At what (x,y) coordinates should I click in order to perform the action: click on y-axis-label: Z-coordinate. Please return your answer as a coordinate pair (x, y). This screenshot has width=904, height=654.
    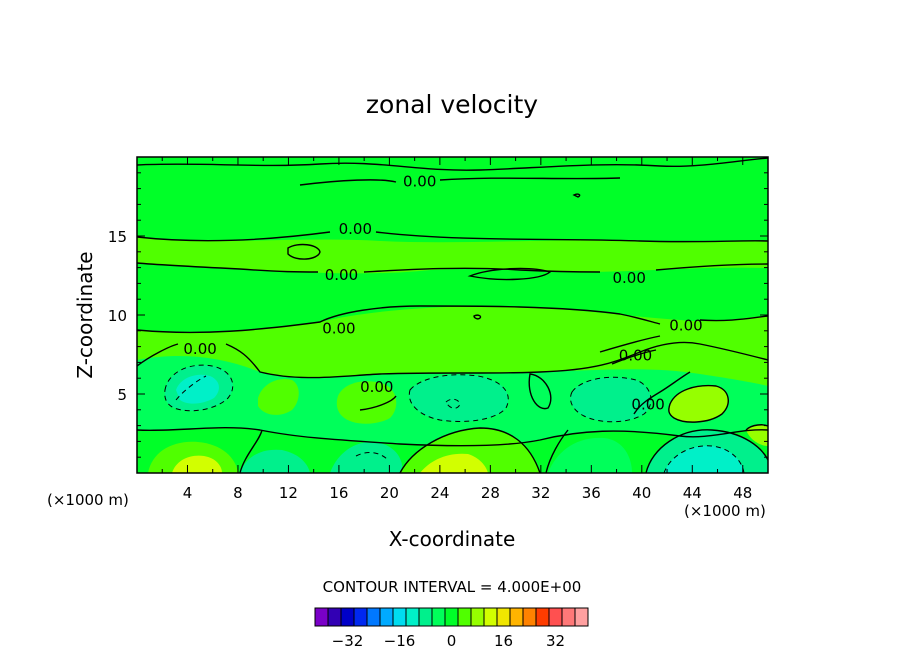
    Looking at the image, I should click on (85, 314).